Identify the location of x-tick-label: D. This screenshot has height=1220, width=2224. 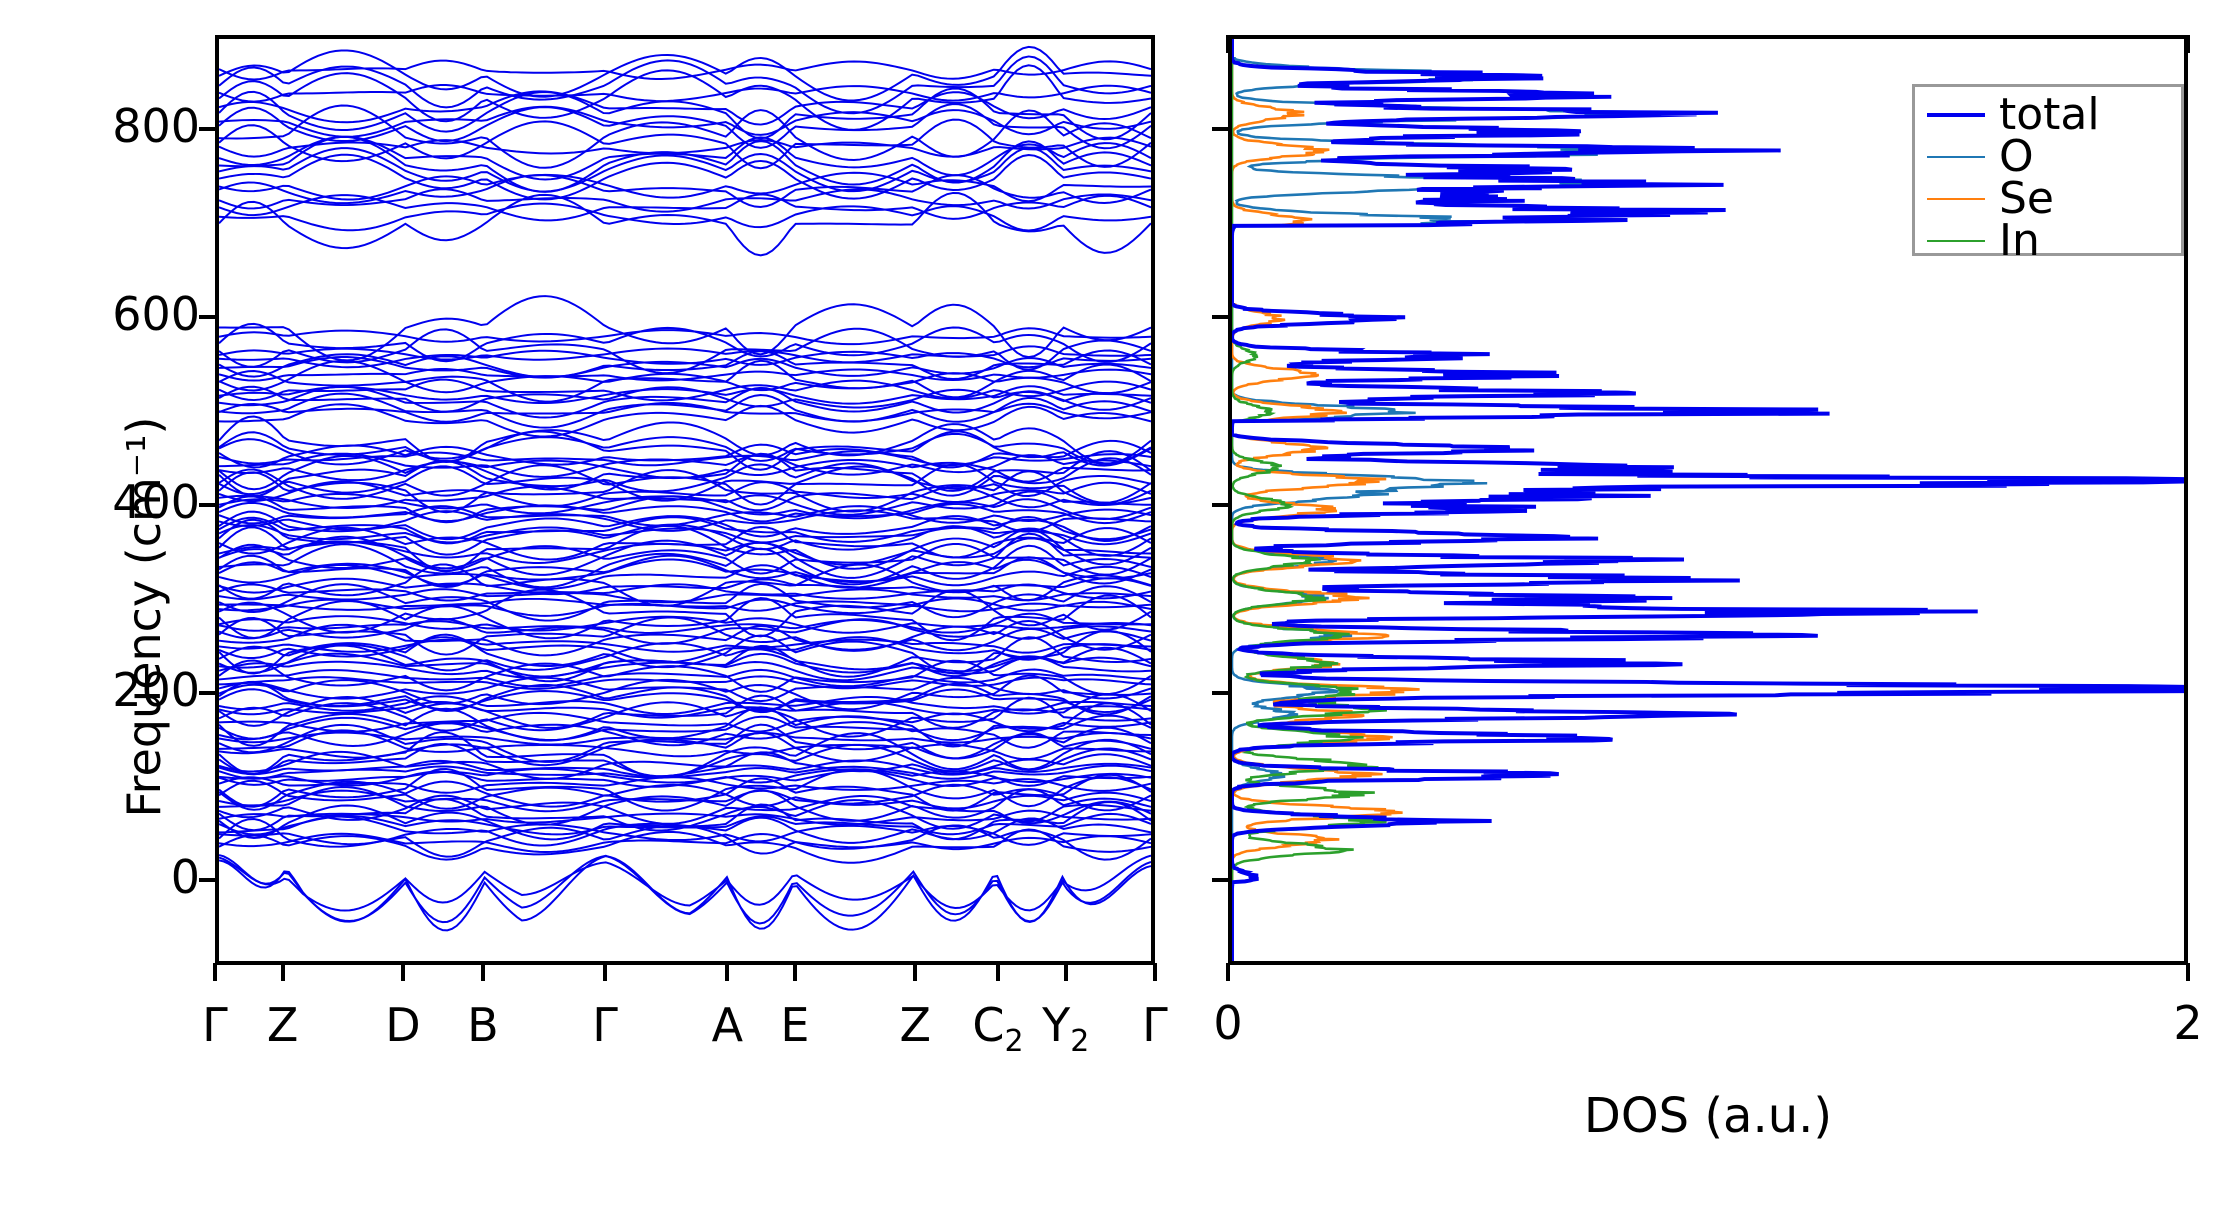
(403, 1025).